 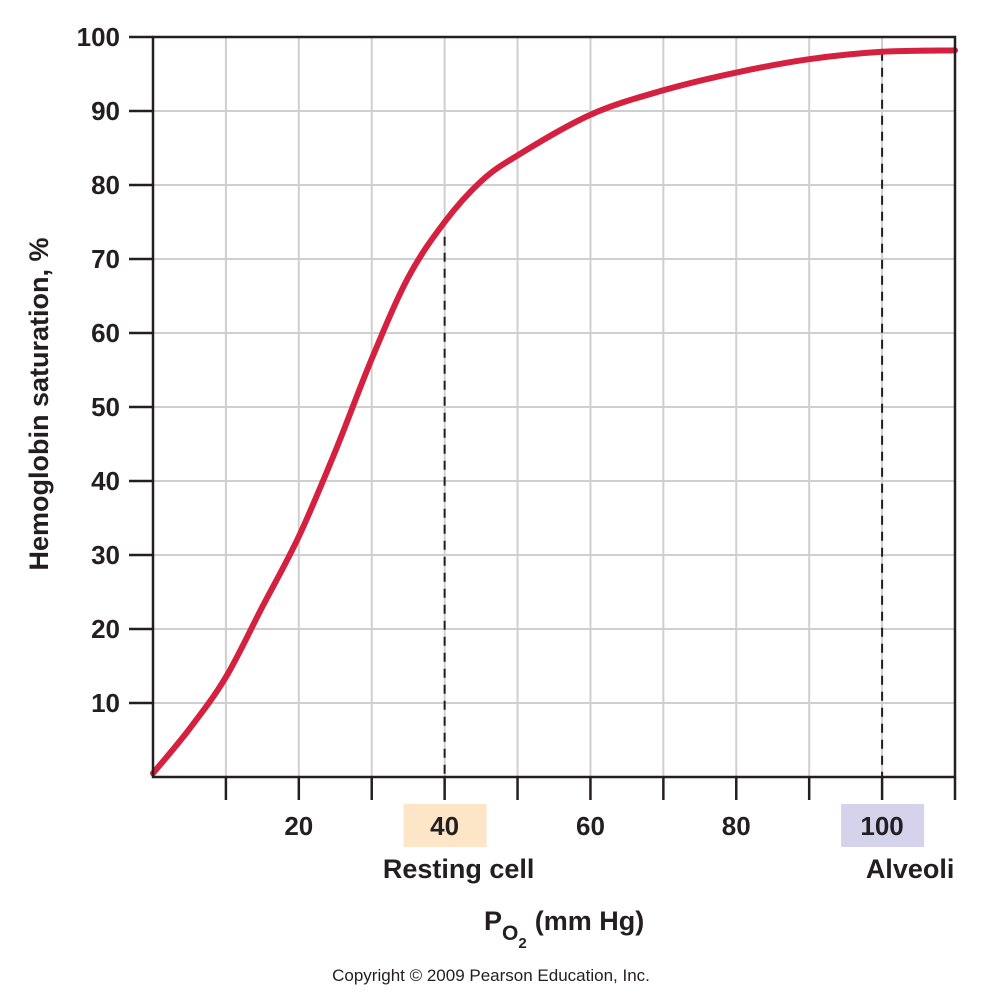 What do you see at coordinates (491, 975) in the screenshot?
I see `copyright-notice: Copyright © 2009 Pearson Education, Inc.` at bounding box center [491, 975].